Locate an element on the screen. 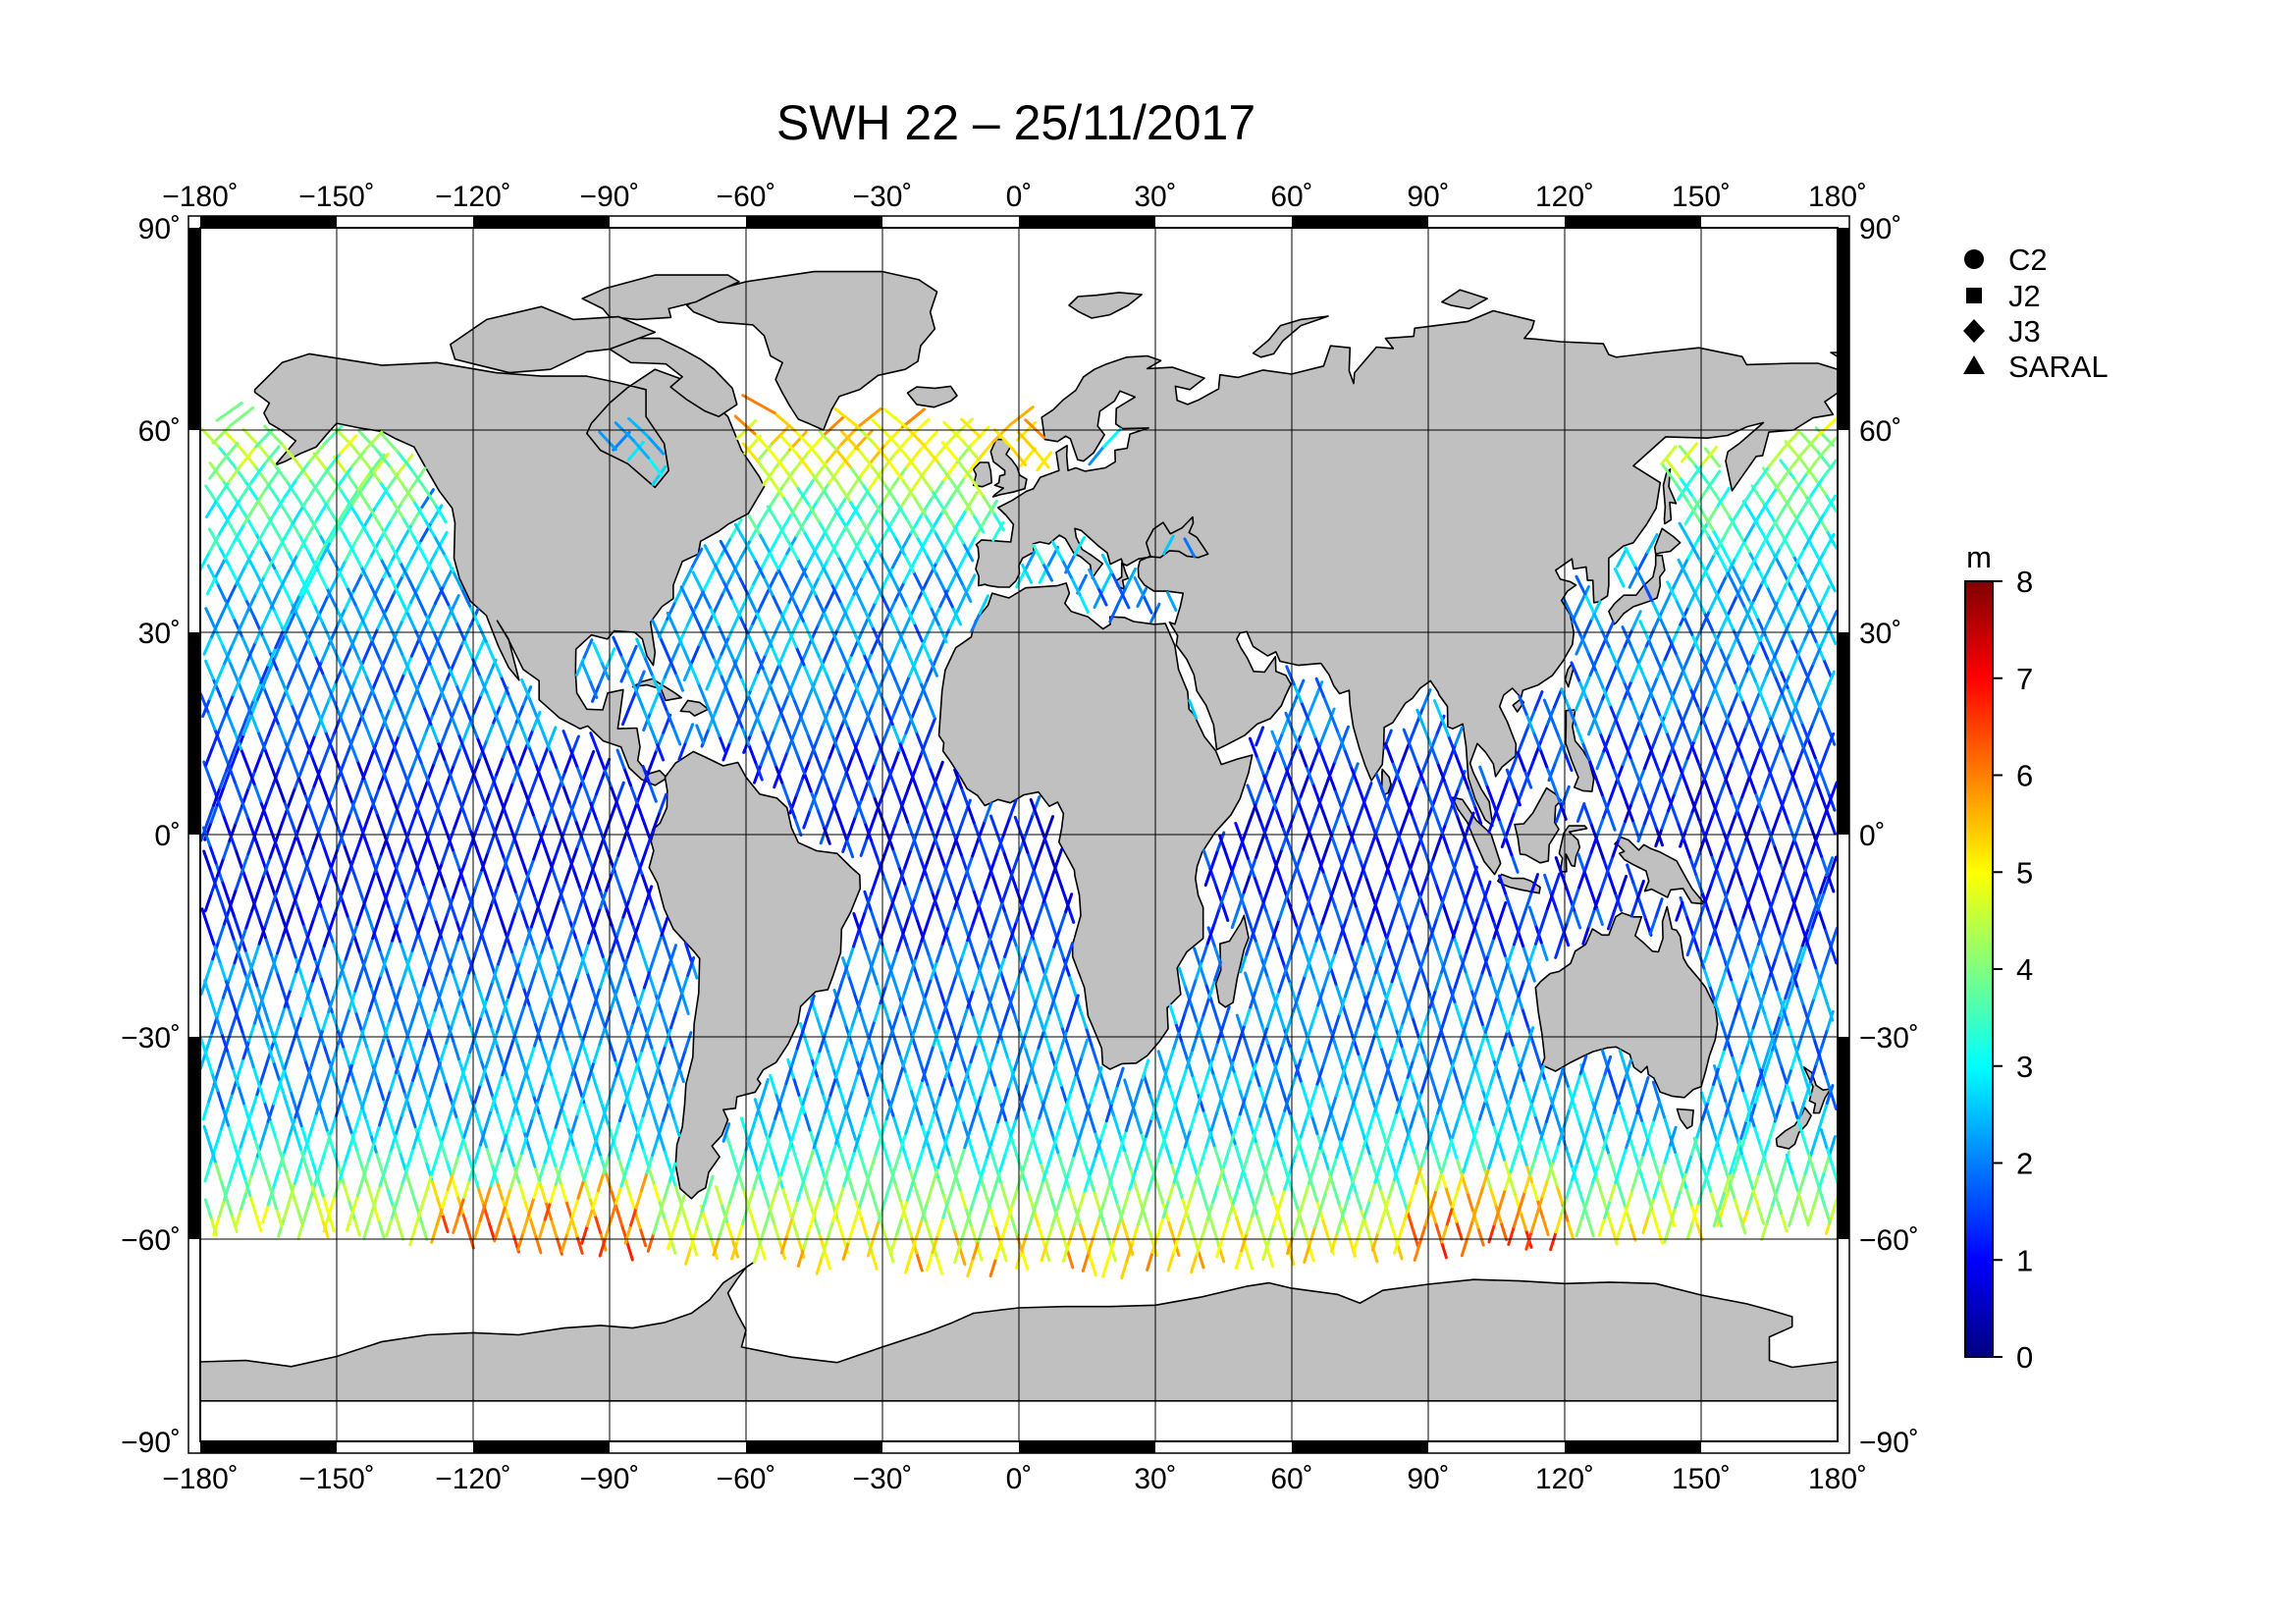  land-south-america is located at coordinates (755, 975).